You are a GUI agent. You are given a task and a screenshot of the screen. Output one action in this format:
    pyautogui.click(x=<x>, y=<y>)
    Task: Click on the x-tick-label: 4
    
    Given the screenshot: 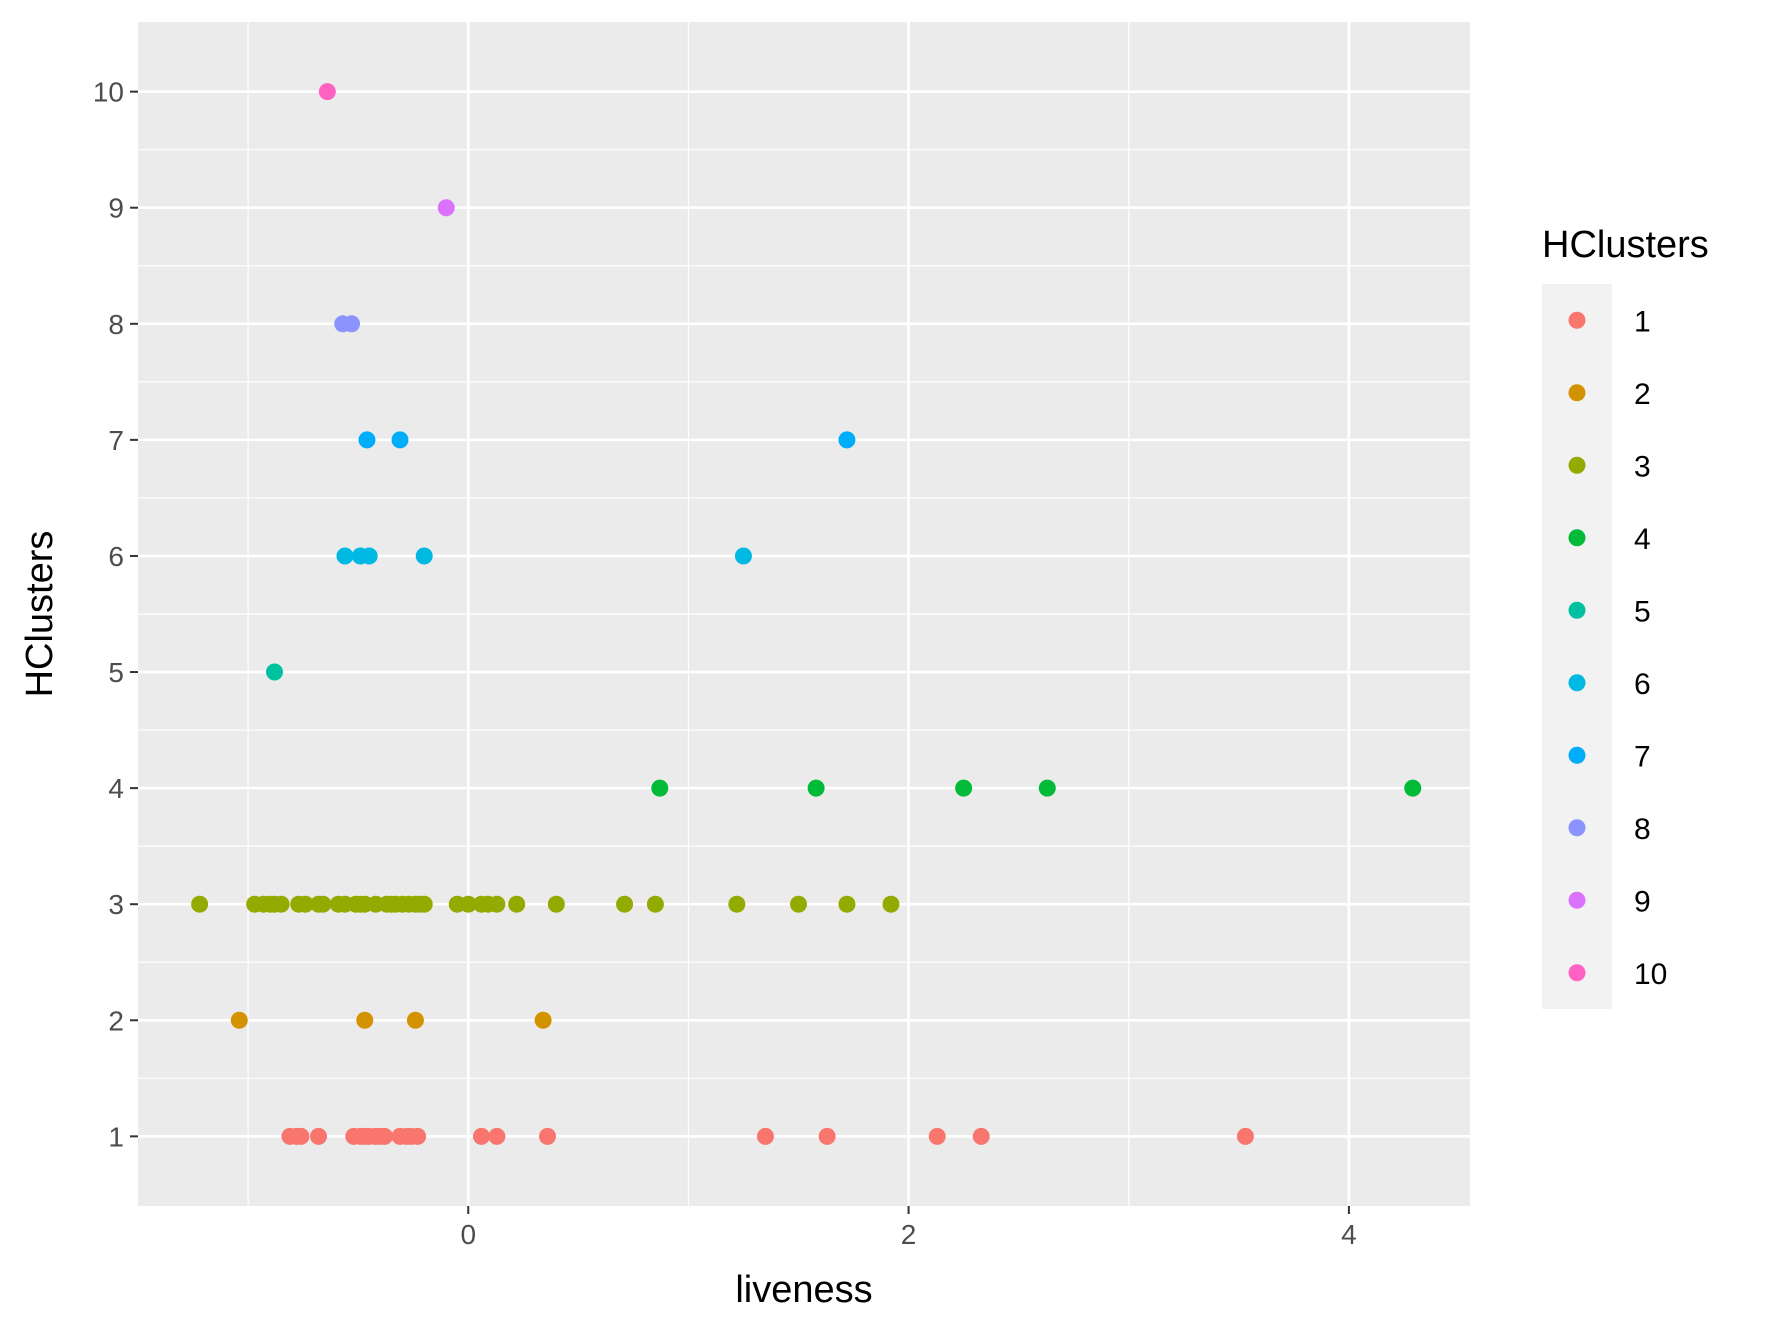 What is the action you would take?
    pyautogui.click(x=1349, y=1234)
    